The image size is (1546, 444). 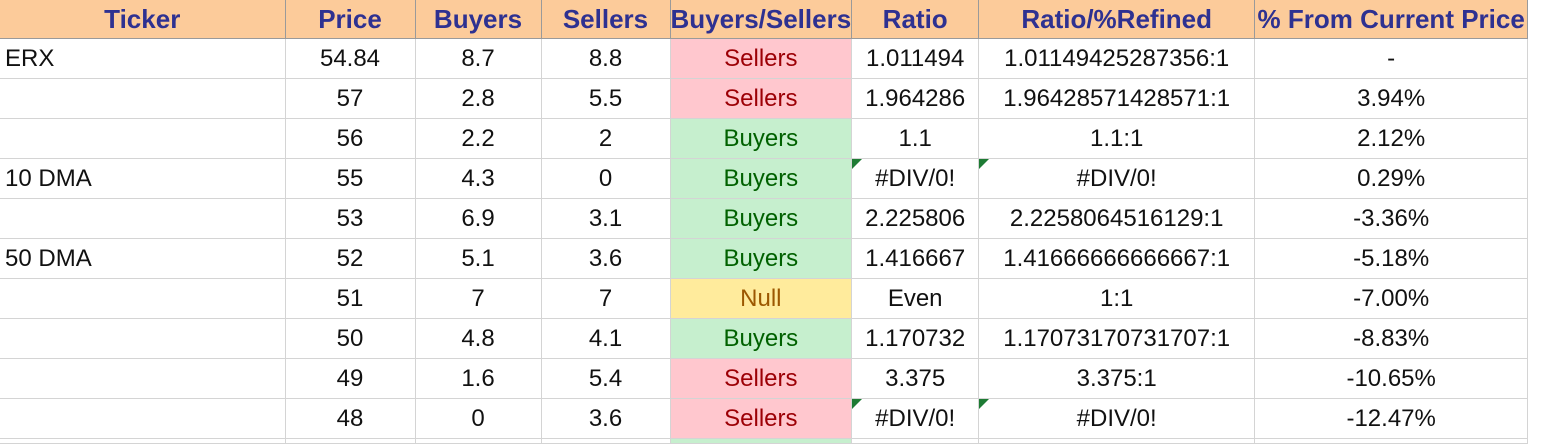 I want to click on header-ticker: Ticker, so click(x=143, y=19).